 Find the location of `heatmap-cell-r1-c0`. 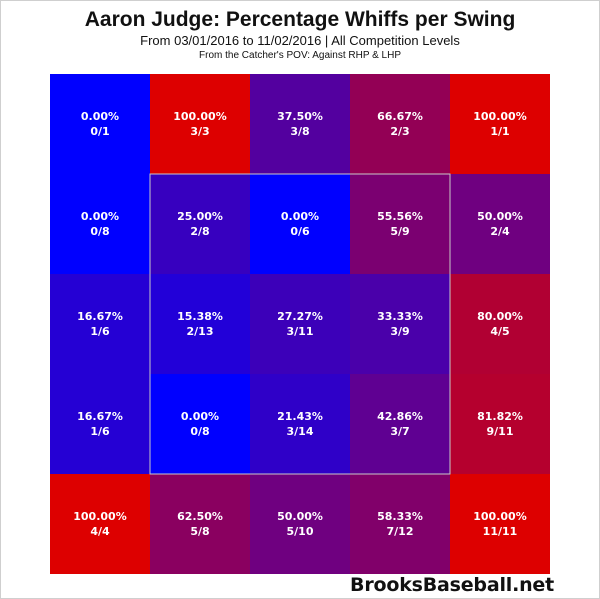

heatmap-cell-r1-c0 is located at coordinates (100, 224).